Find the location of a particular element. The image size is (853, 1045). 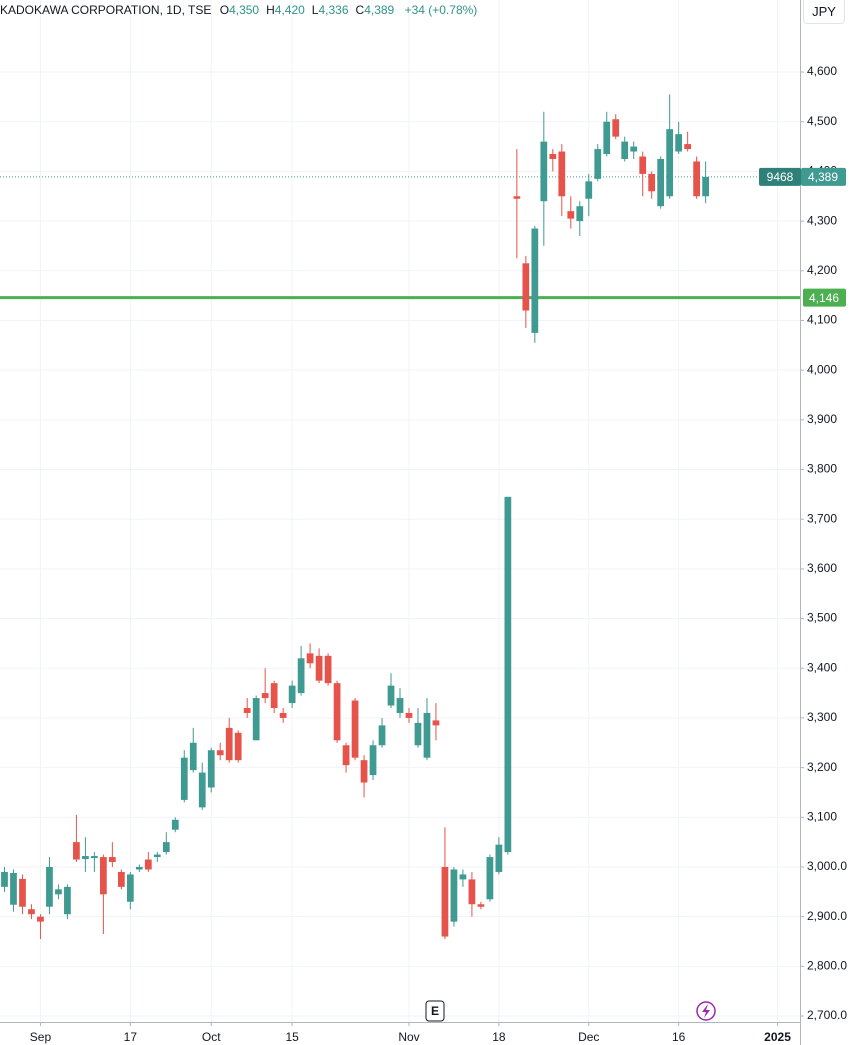

line-price-tag is located at coordinates (824, 297).